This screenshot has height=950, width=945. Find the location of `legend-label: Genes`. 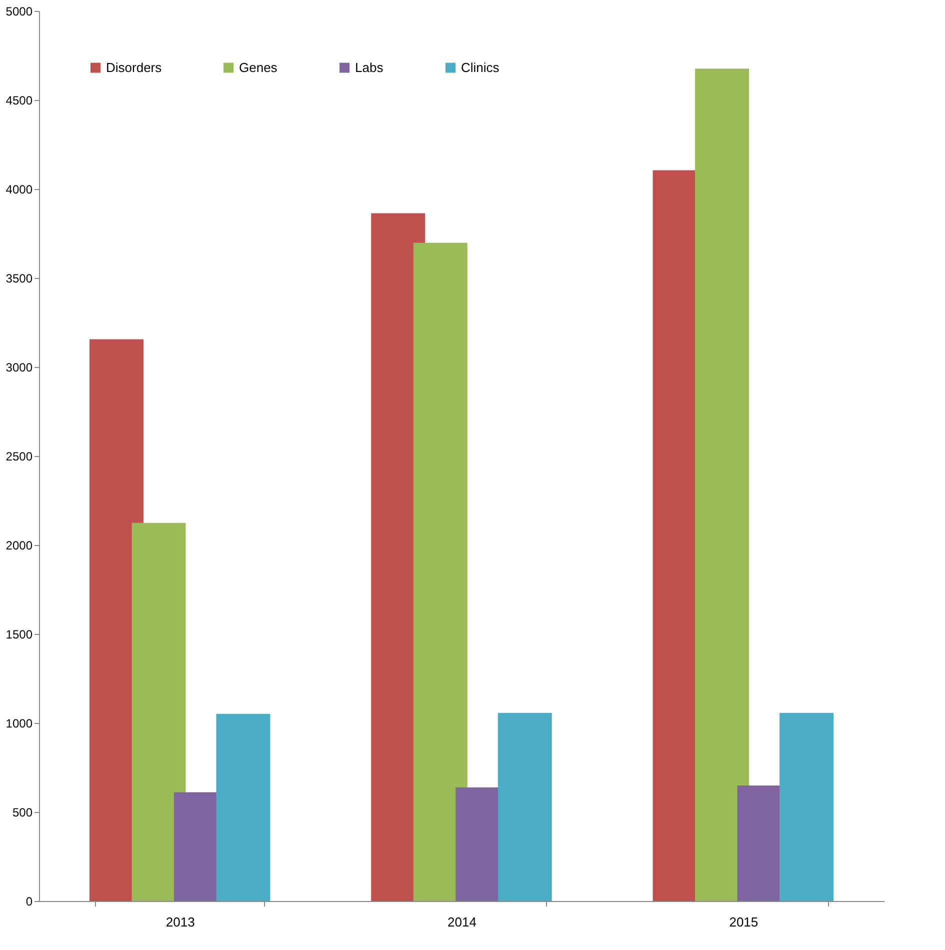

legend-label: Genes is located at coordinates (258, 67).